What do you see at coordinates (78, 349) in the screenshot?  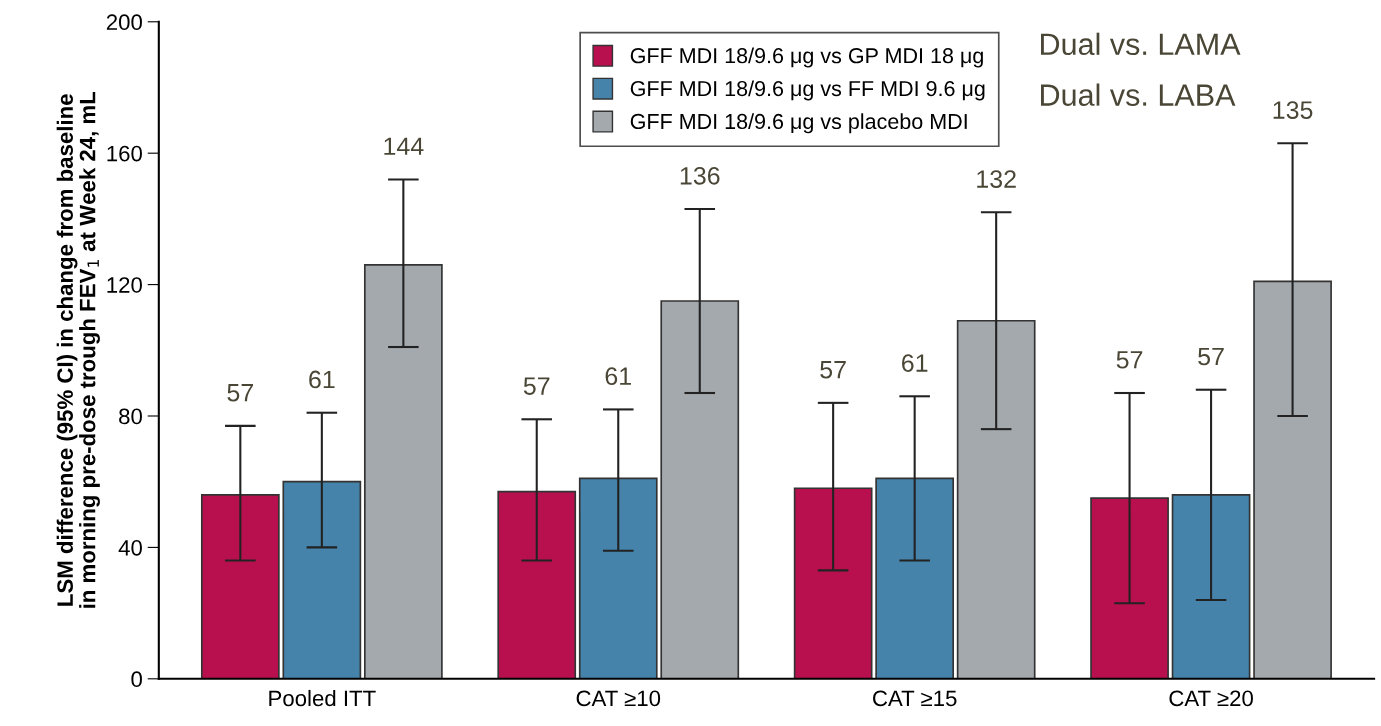 I see `y-axis-title: LSM difference (95% CI) in change from baseline in morning pre-dose trough FEV$_{1}$ at Week 24, mL` at bounding box center [78, 349].